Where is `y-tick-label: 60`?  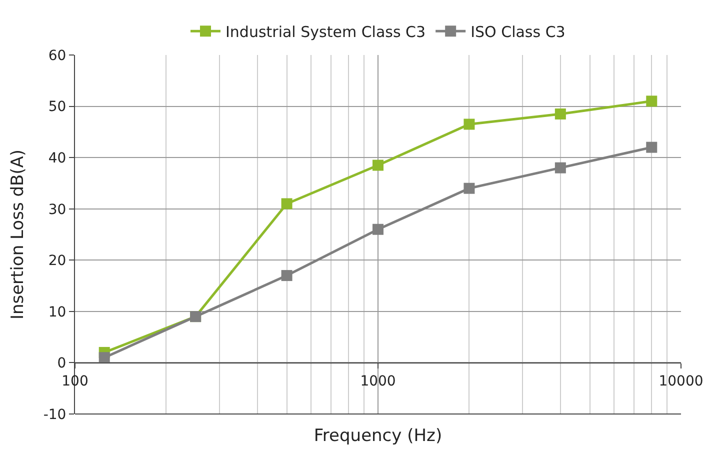
y-tick-label: 60 is located at coordinates (57, 56).